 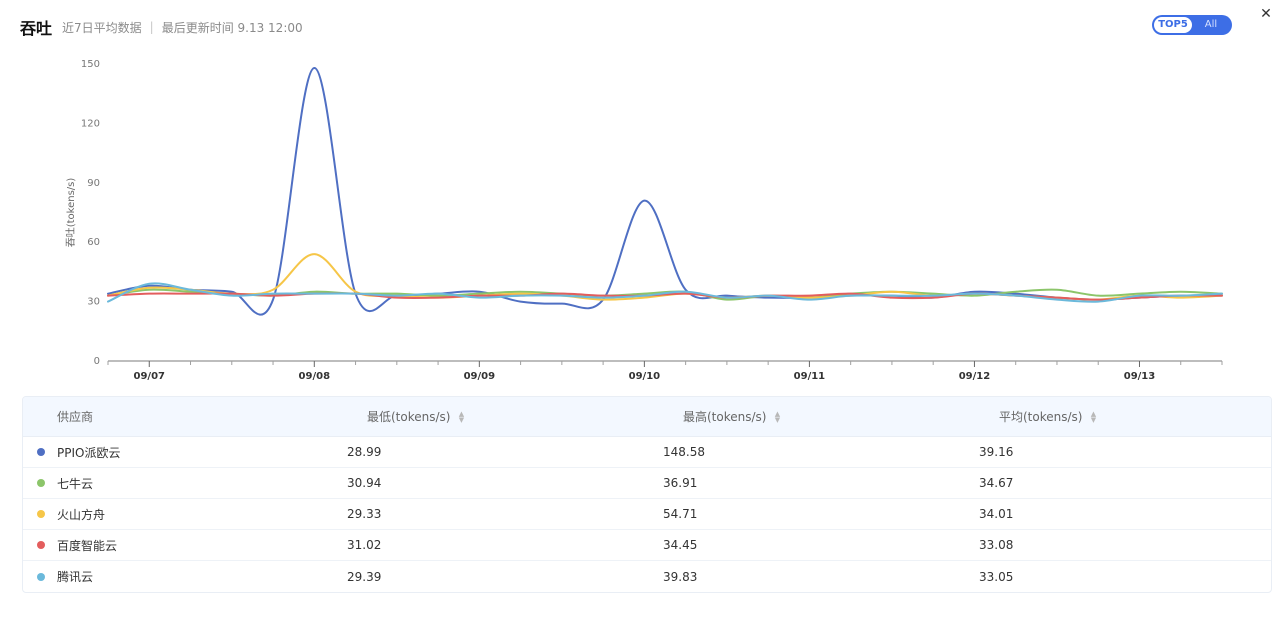 I want to click on table-row: 腾讯云 29.39 39.83 33.05, so click(x=647, y=576).